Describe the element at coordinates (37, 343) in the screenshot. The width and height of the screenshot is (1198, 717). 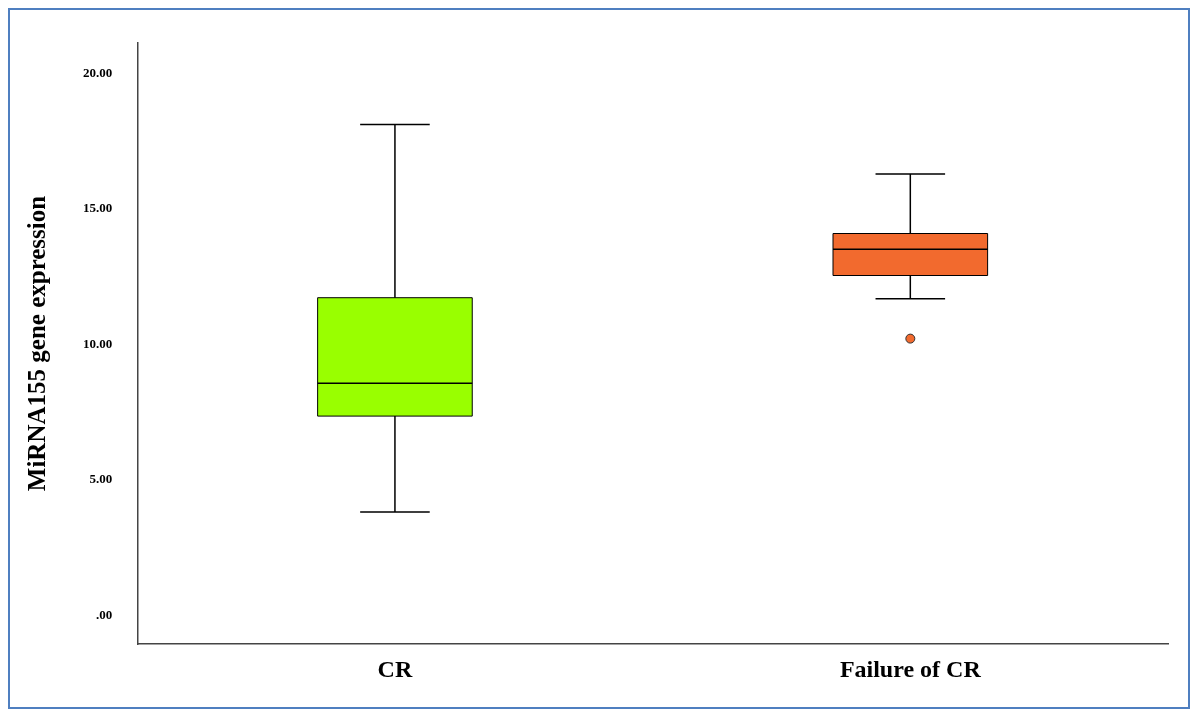
I see `y-axis-title: MiRNA155 gene expression` at that location.